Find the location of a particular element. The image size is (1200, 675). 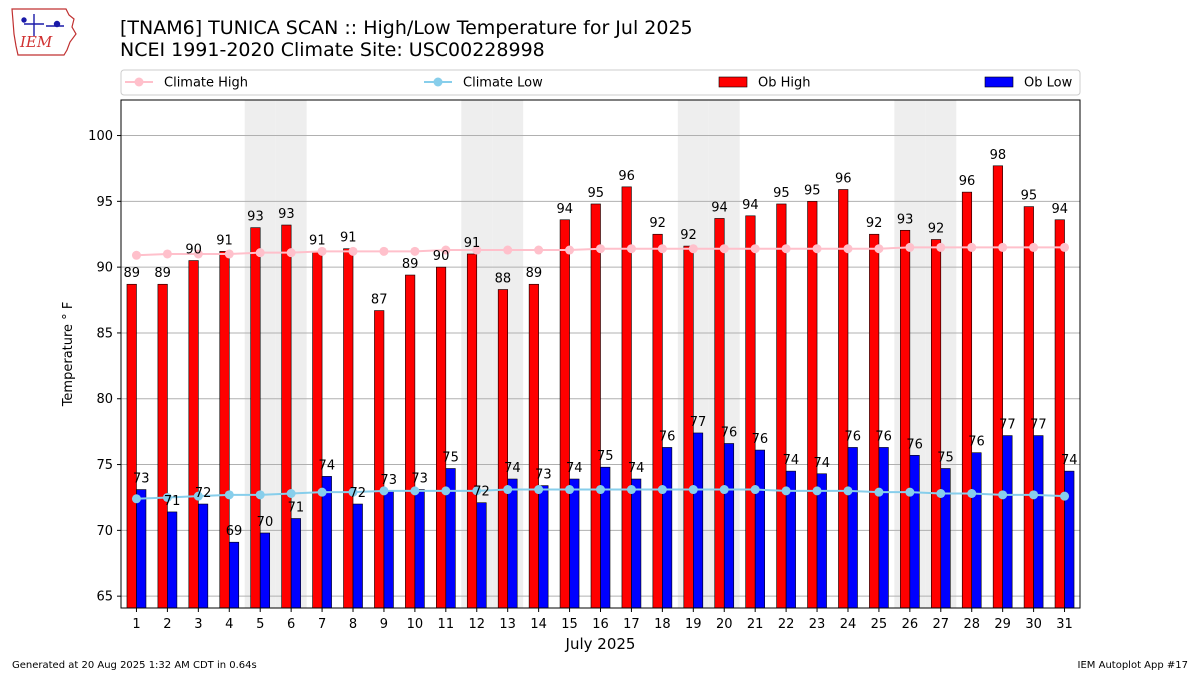

x-tick-label: 25 is located at coordinates (879, 624).